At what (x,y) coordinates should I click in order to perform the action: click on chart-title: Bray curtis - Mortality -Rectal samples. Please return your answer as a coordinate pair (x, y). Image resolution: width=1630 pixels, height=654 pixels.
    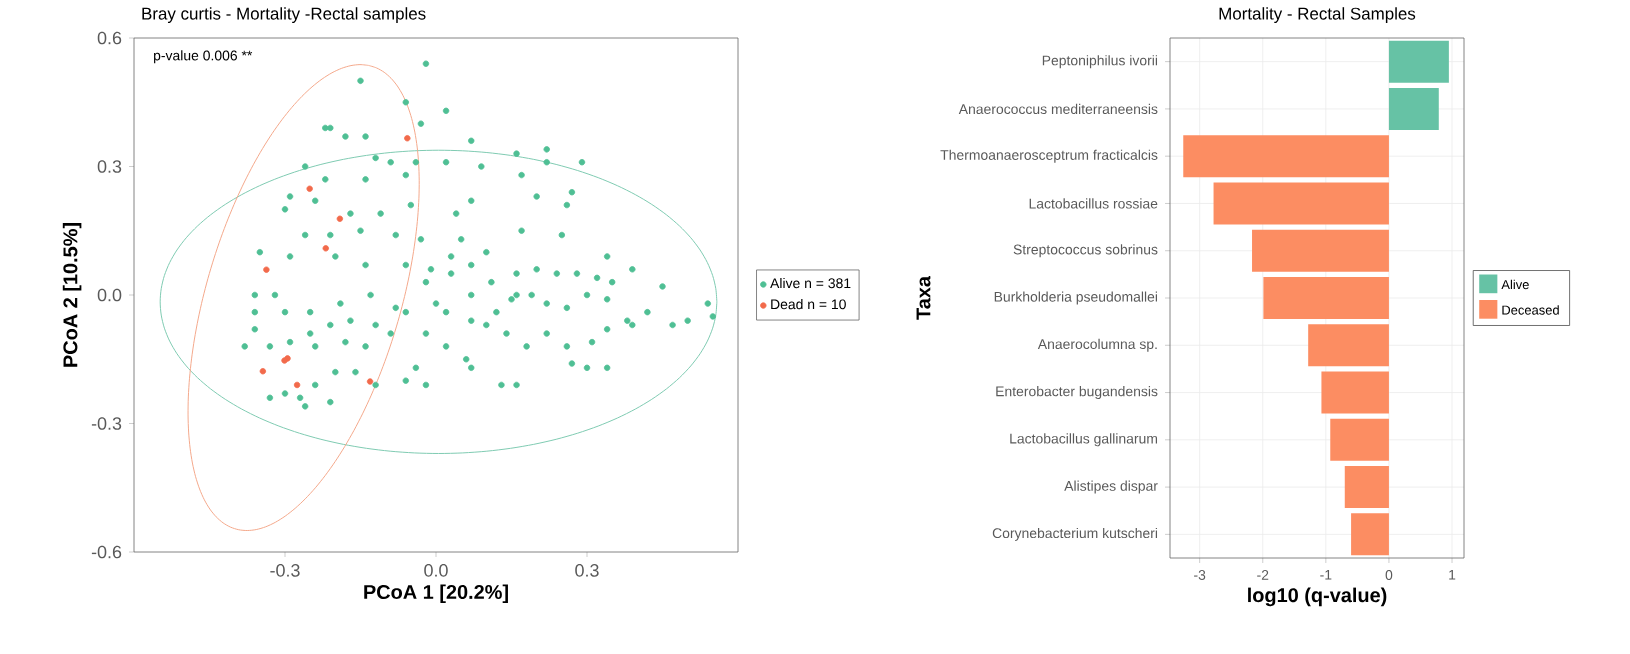
    Looking at the image, I should click on (284, 15).